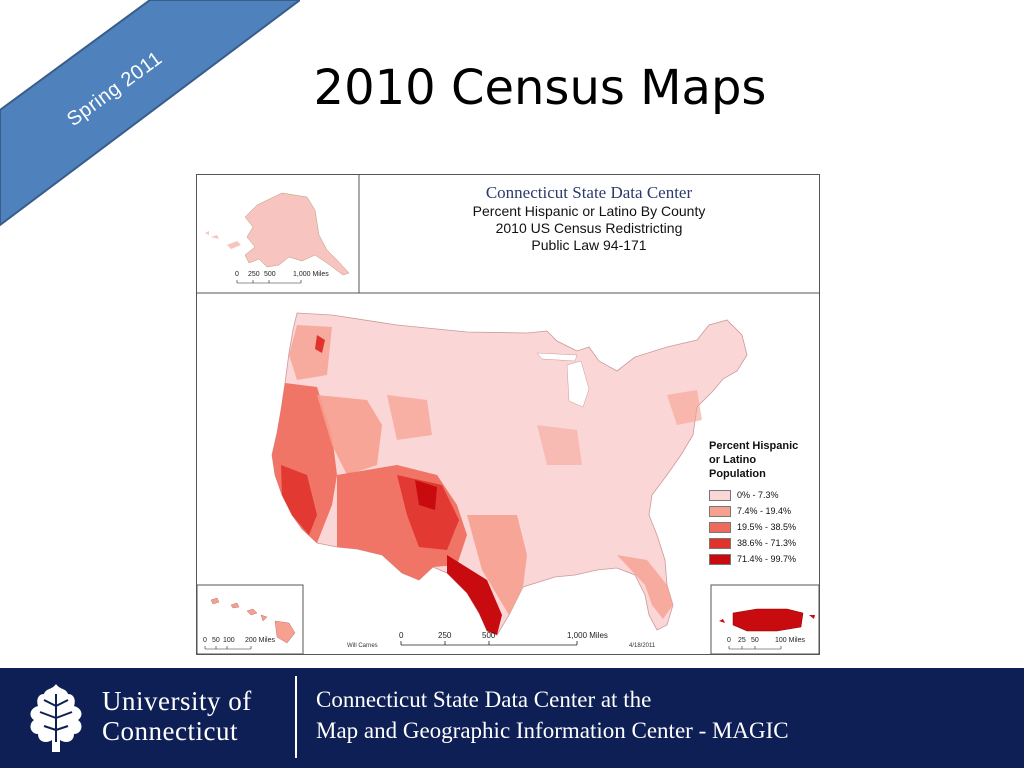 This screenshot has width=1024, height=768. Describe the element at coordinates (484, 699) in the screenshot. I see `footer-center-line-1: Connecticut State Data Center at the` at that location.